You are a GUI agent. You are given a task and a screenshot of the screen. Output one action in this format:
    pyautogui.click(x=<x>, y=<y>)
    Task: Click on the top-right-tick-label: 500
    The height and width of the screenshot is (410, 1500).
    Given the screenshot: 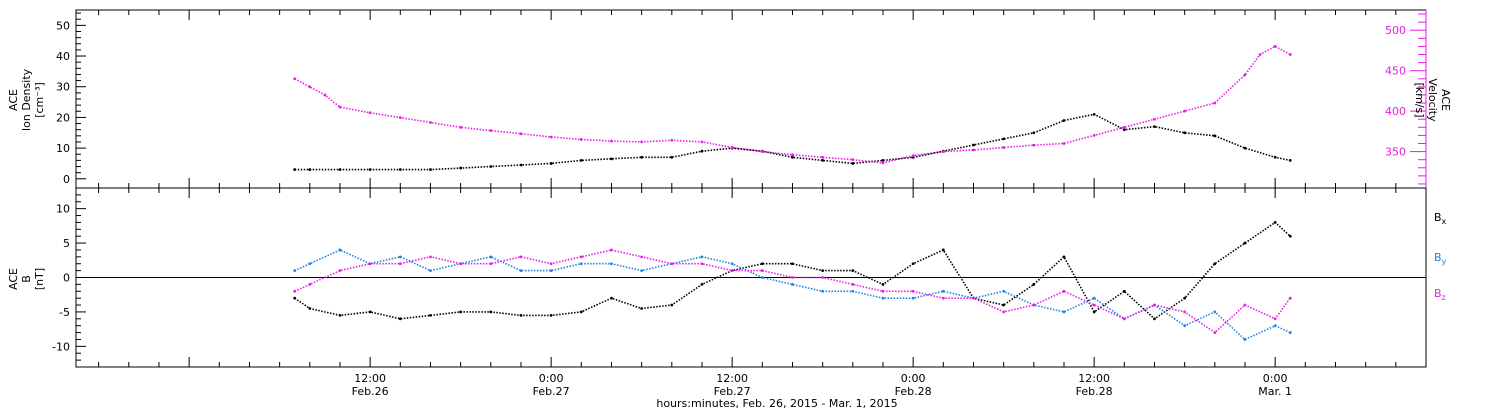 What is the action you would take?
    pyautogui.click(x=1395, y=30)
    